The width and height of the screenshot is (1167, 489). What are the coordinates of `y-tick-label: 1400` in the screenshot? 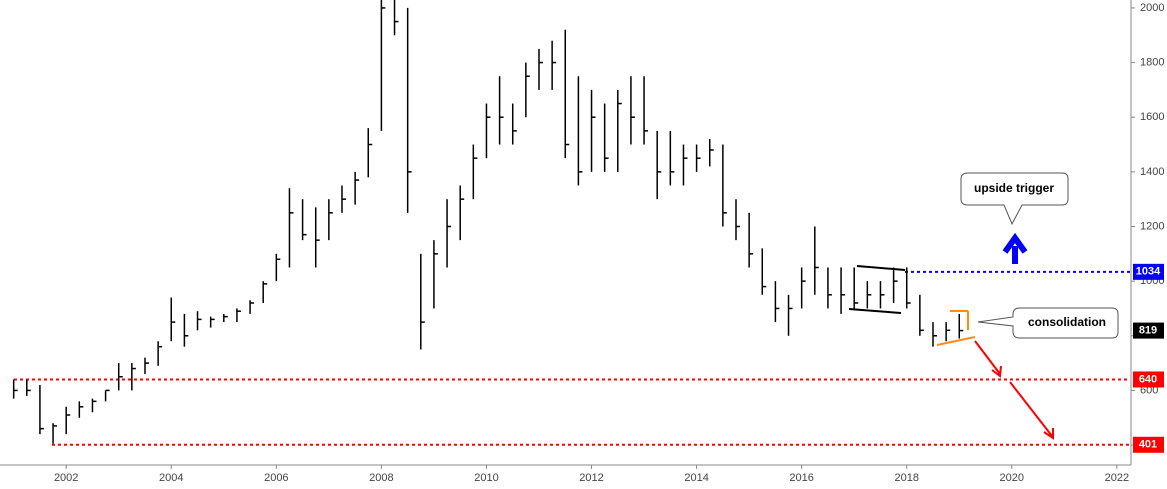 It's located at (1152, 172).